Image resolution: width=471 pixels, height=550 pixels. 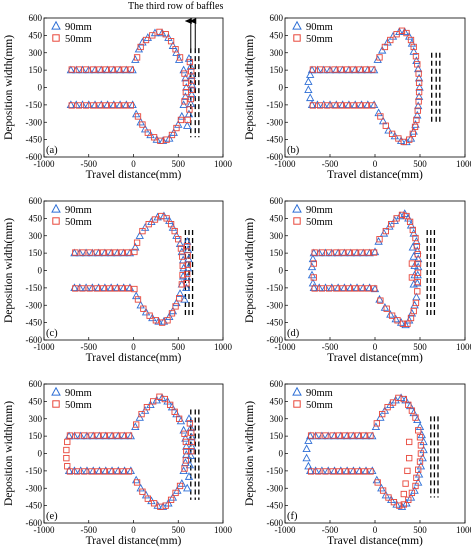 I want to click on y-tick-label: -600, so click(x=34, y=340).